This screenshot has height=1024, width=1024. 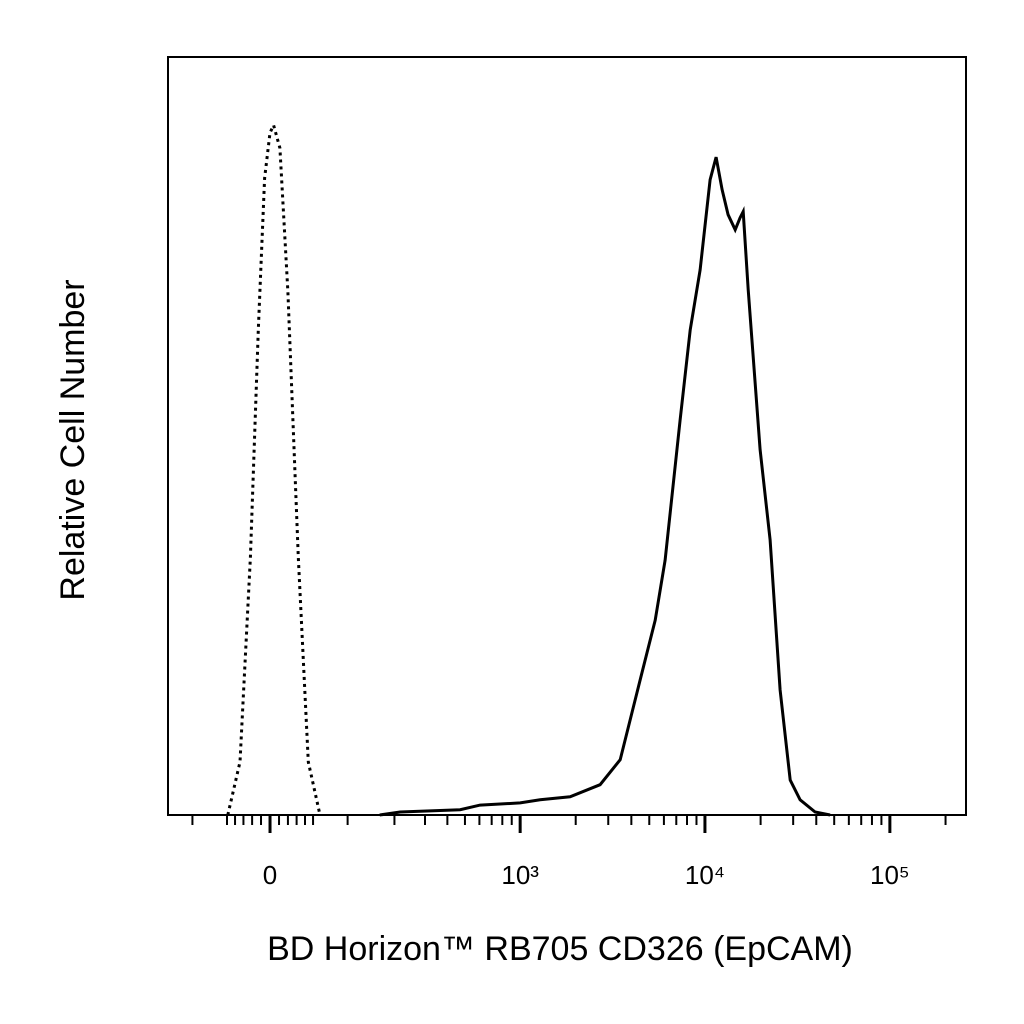 I want to click on x-tick-label: 10³, so click(x=520, y=875).